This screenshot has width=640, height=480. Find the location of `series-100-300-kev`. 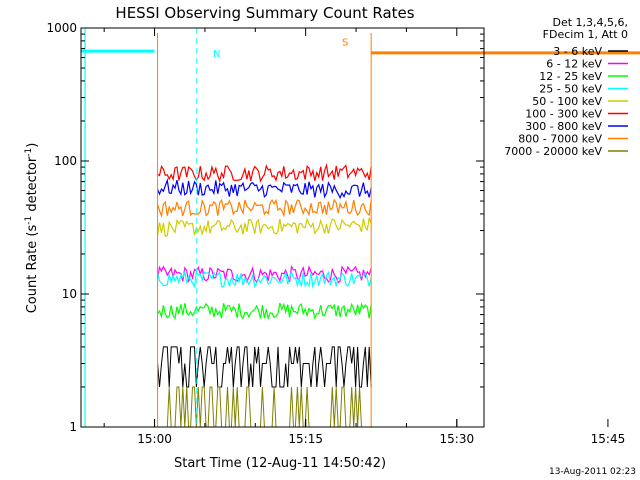

series-100-300-kev is located at coordinates (264, 173).